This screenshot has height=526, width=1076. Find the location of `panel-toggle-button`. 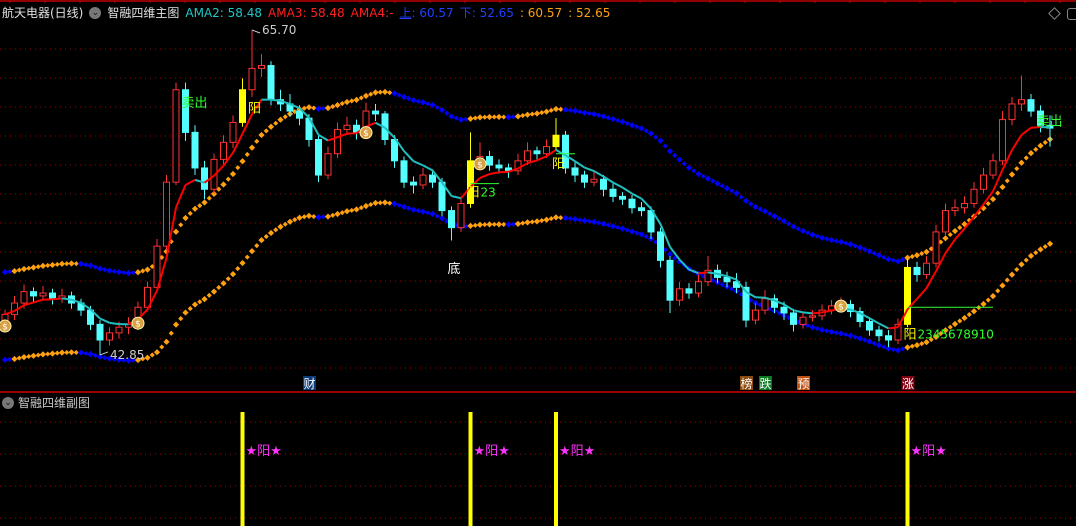

panel-toggle-button is located at coordinates (1071, 14).